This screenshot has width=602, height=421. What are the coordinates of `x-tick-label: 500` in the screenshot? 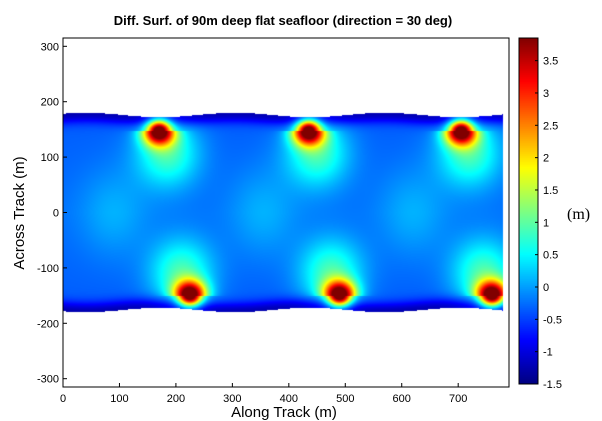 It's located at (345, 399).